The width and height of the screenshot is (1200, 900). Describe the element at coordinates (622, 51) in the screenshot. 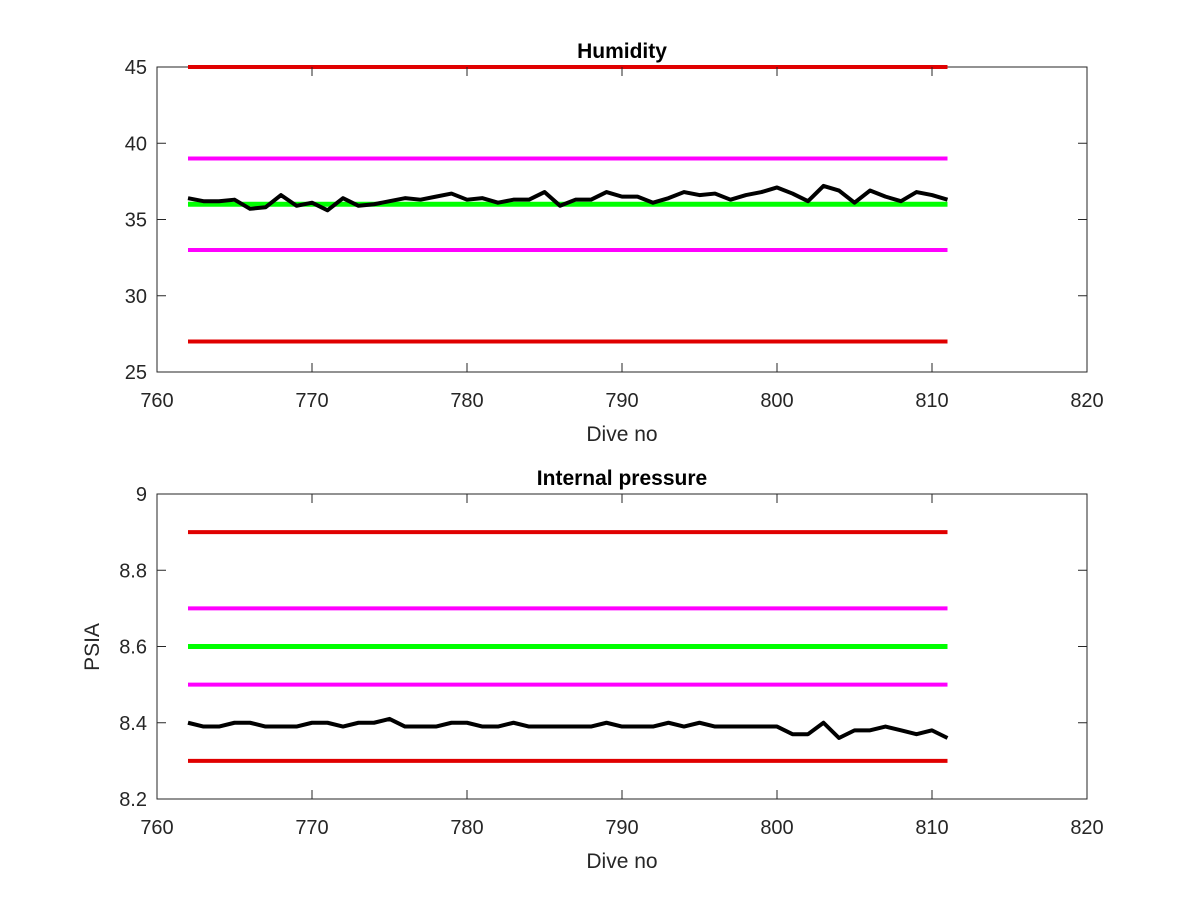

I see `humidity-title: Humidity` at that location.